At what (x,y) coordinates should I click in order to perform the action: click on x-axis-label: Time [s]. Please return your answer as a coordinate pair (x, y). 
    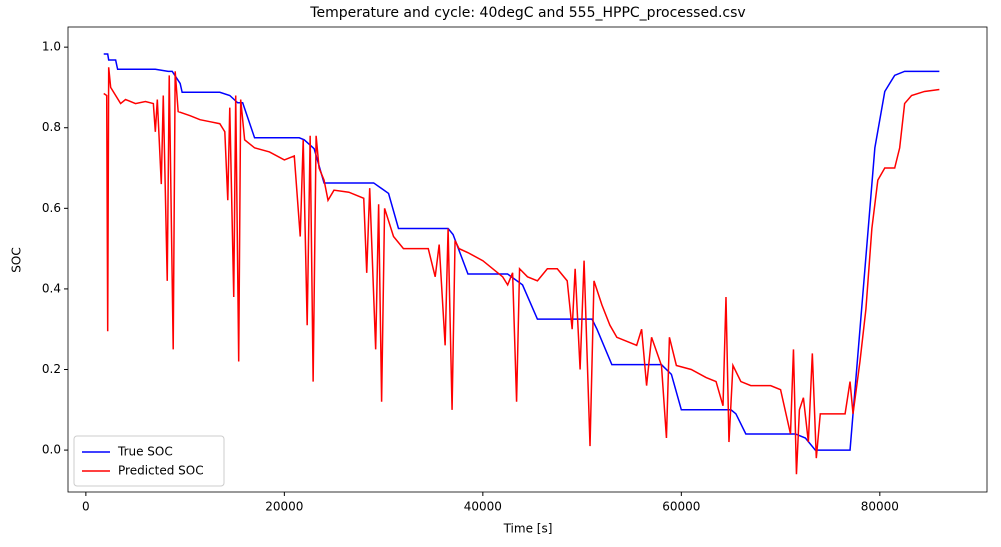
    Looking at the image, I should click on (528, 529).